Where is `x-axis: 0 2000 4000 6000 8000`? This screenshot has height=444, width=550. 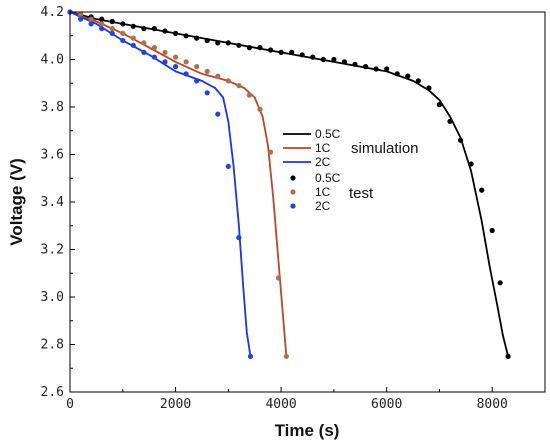 x-axis: 0 2000 4000 6000 8000 is located at coordinates (287, 399).